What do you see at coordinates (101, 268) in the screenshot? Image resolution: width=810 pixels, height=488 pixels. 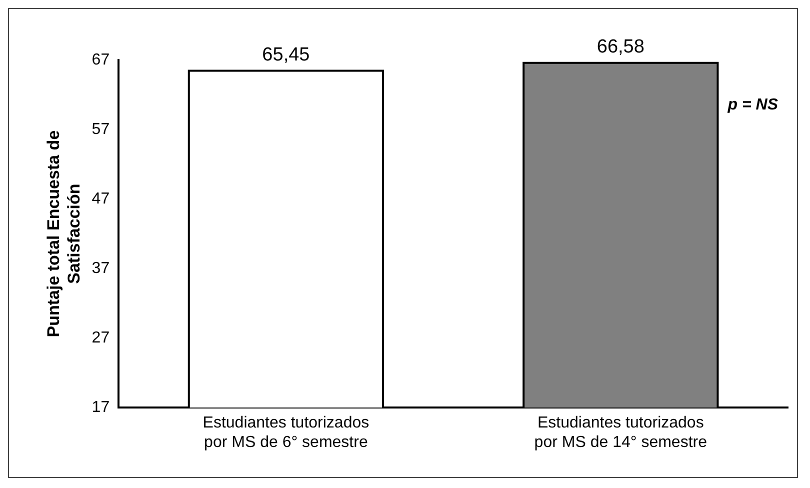 I see `y-tick-label: 37` at bounding box center [101, 268].